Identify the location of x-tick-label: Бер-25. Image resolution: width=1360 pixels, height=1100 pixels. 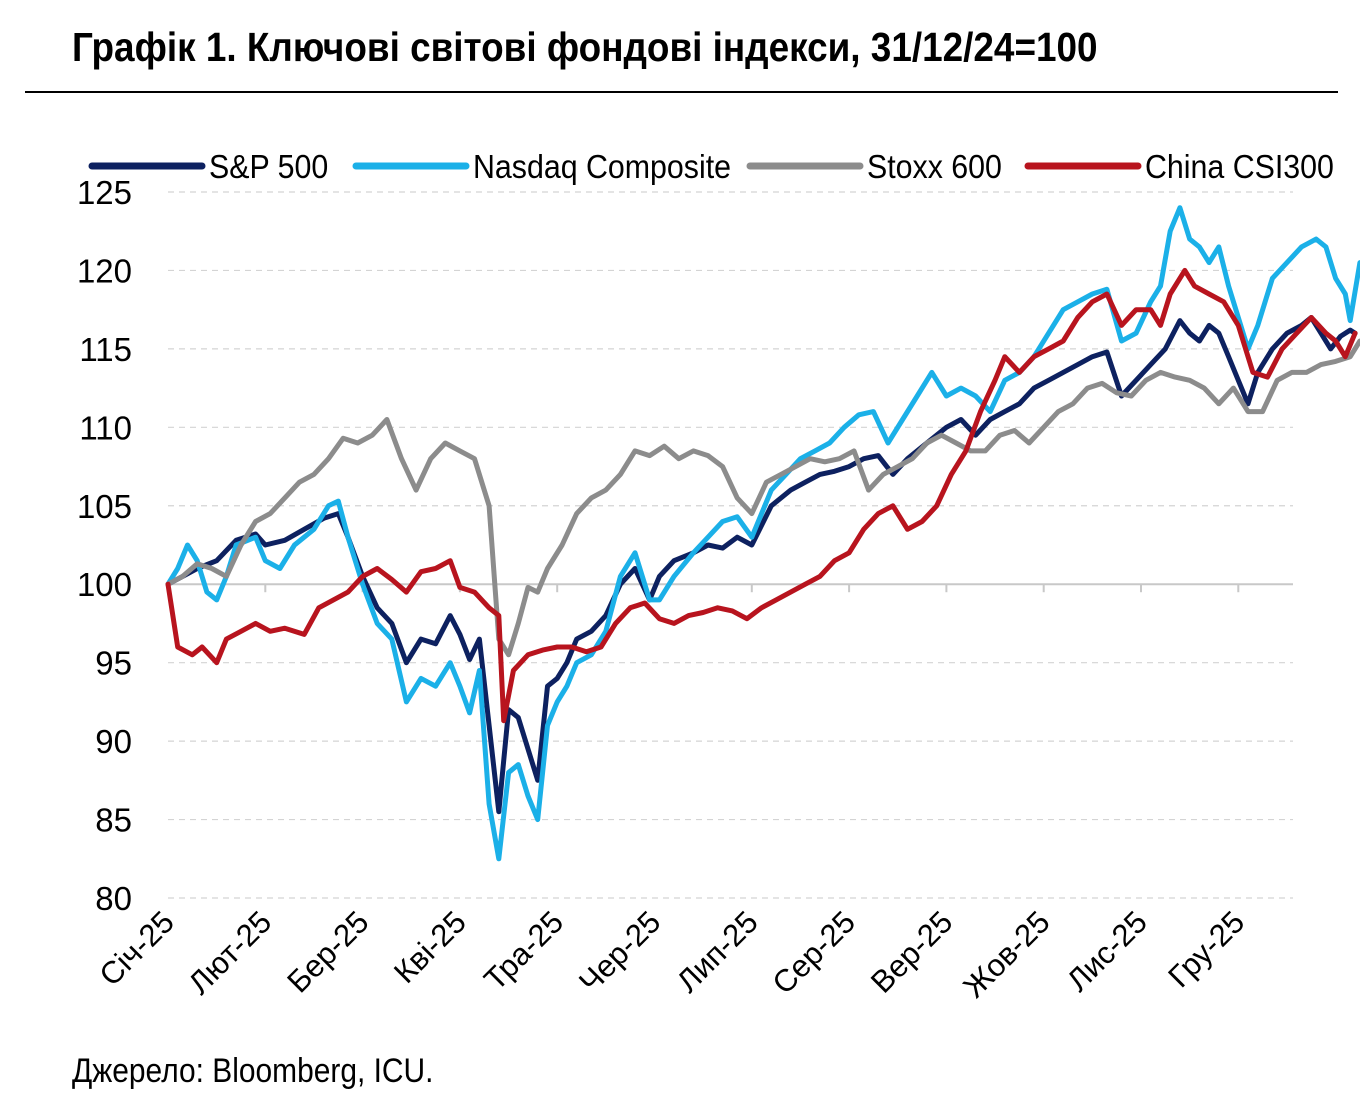
(327, 951).